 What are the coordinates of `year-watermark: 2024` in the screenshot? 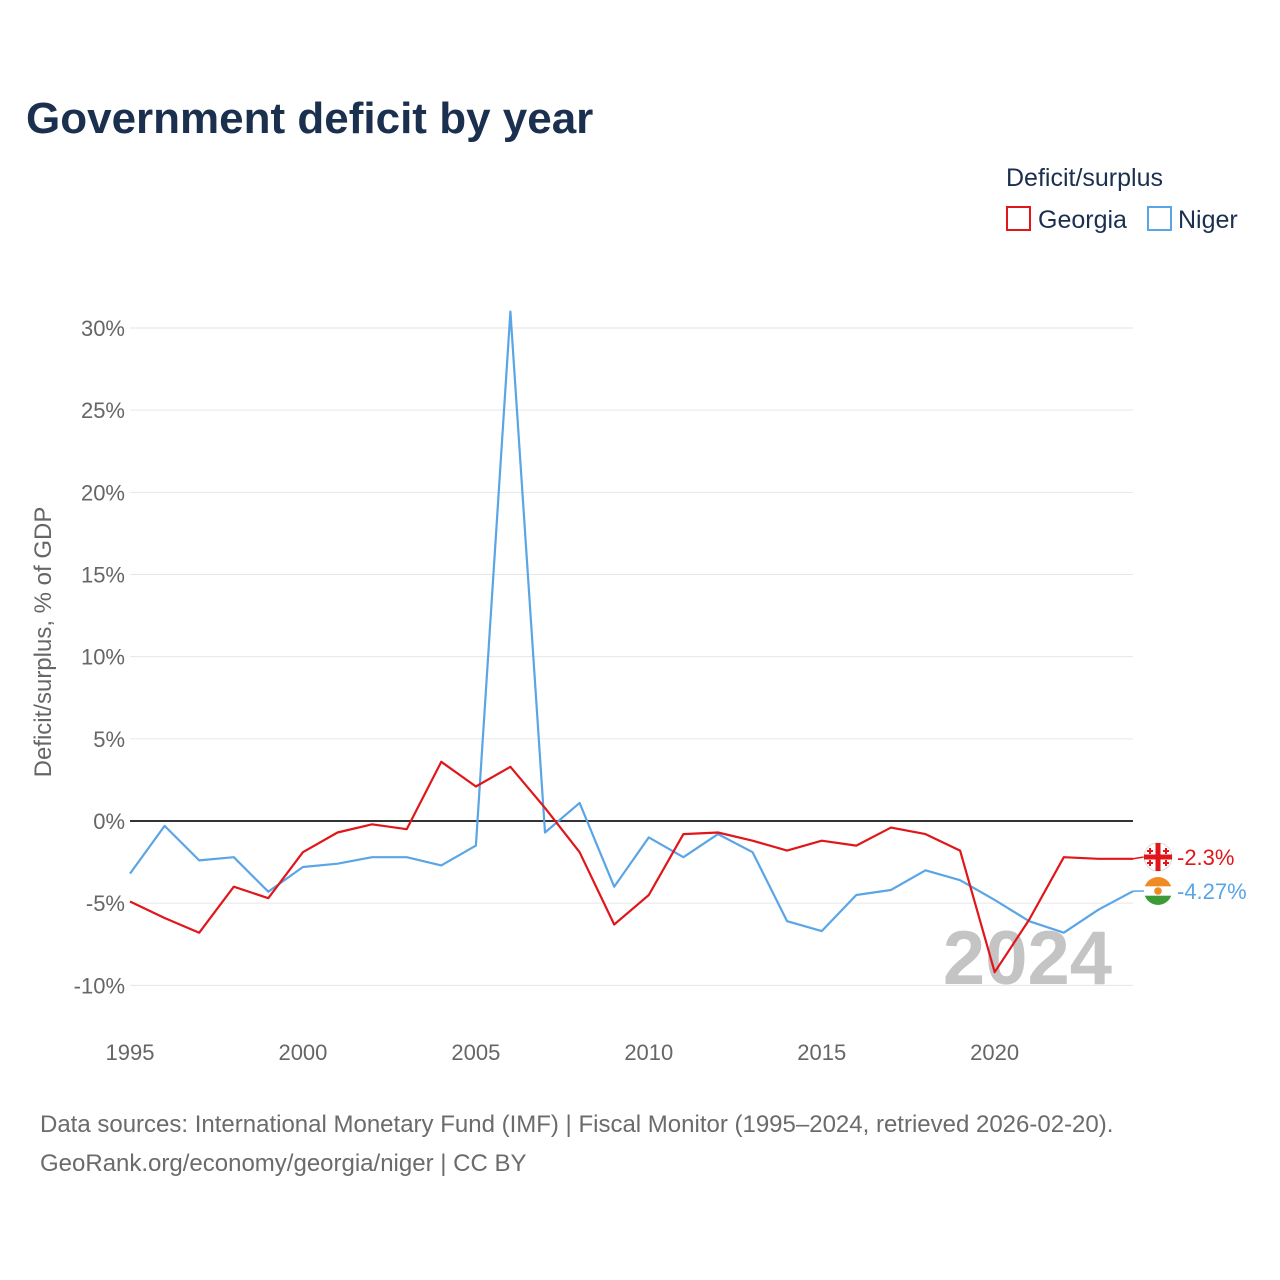 It's located at (1027, 958).